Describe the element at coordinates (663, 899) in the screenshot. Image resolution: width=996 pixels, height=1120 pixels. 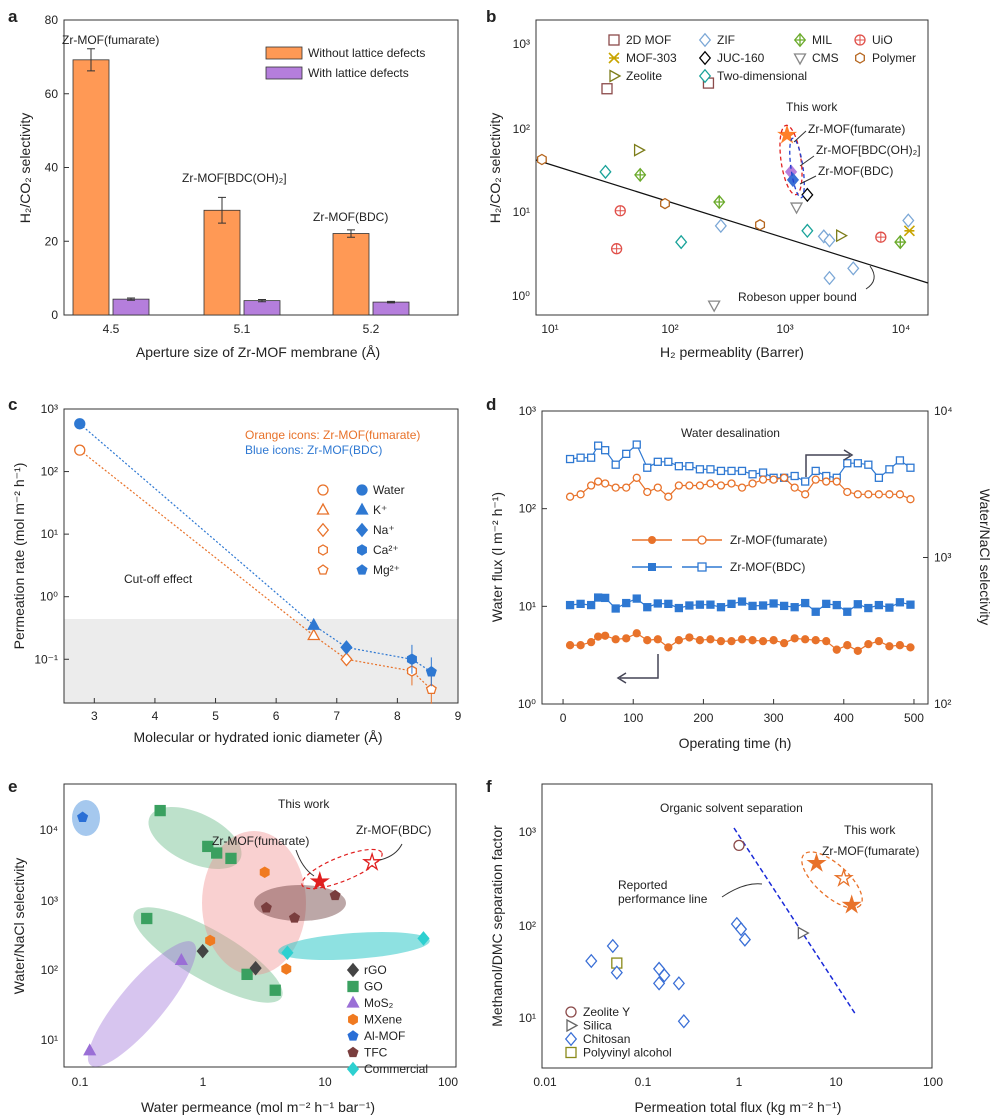
I see `panel-f-annot-line-2: performance line` at that location.